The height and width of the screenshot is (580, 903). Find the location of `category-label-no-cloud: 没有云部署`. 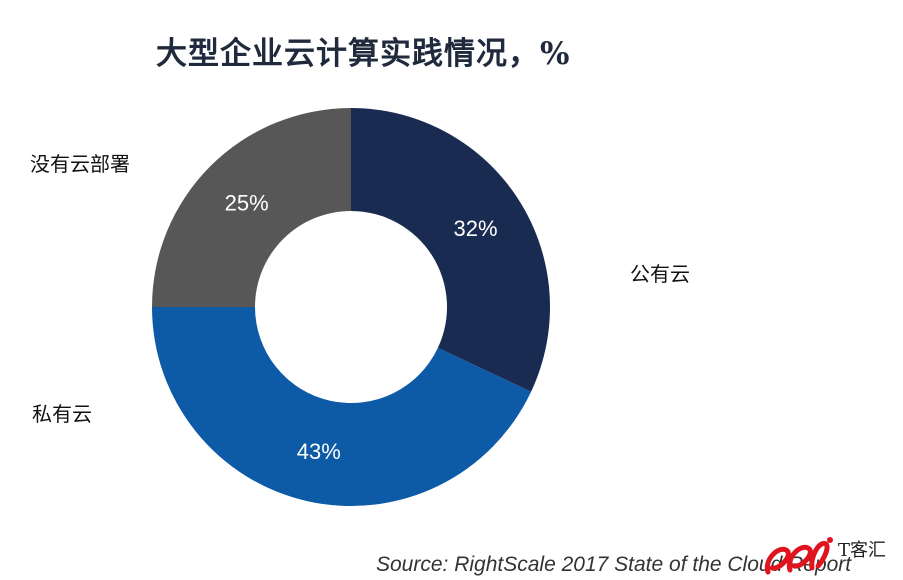

category-label-no-cloud: 没有云部署 is located at coordinates (80, 164).